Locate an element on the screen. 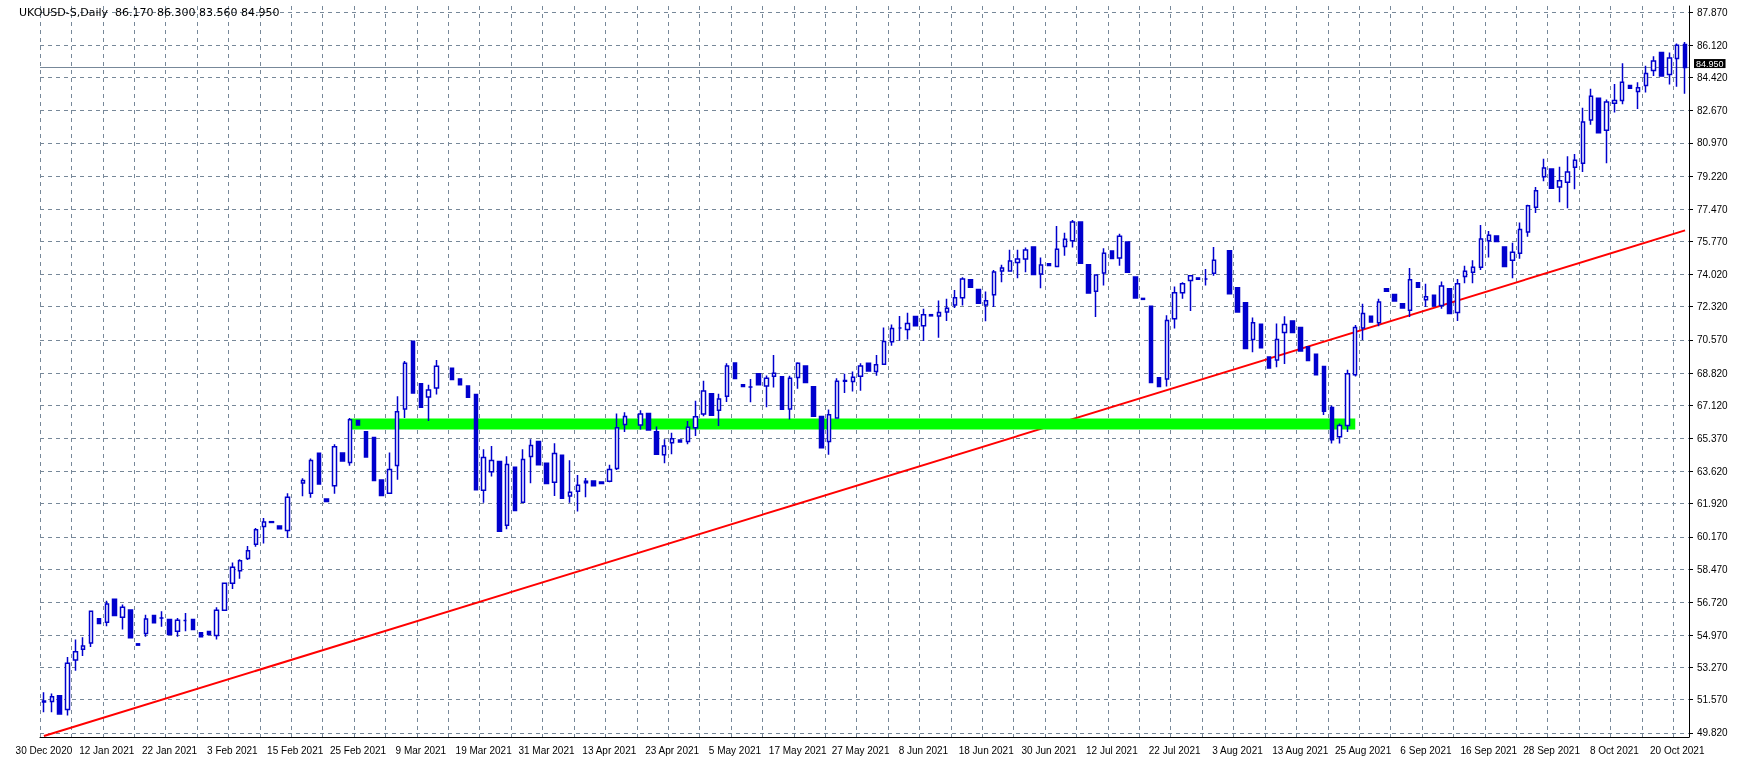  ref-line-label: 84.950 is located at coordinates (1710, 63).